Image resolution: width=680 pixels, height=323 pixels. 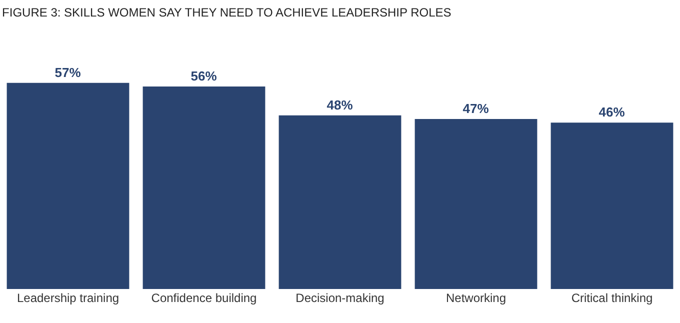 I want to click on data-label: 47%, so click(x=476, y=108).